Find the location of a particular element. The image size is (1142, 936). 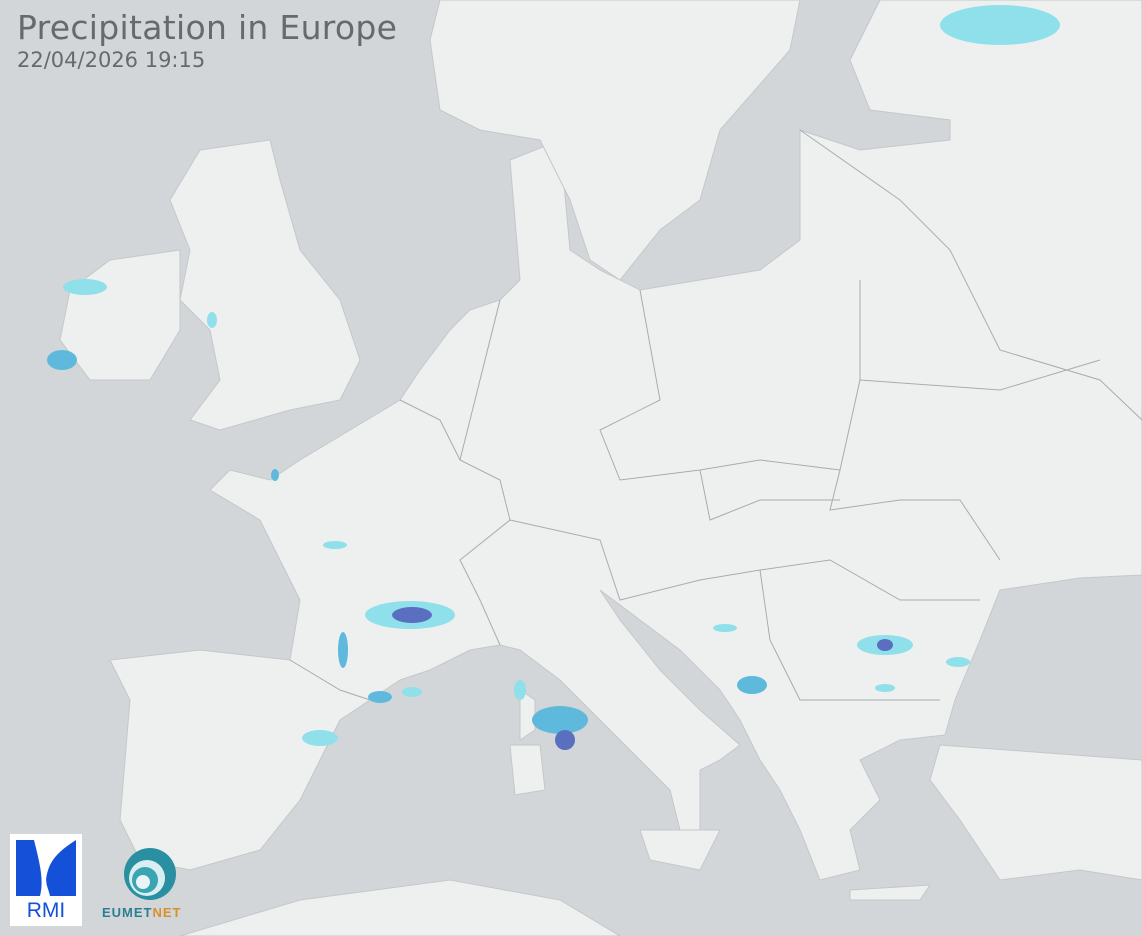

eumetnet-logo: EUMETNET is located at coordinates (150, 886).